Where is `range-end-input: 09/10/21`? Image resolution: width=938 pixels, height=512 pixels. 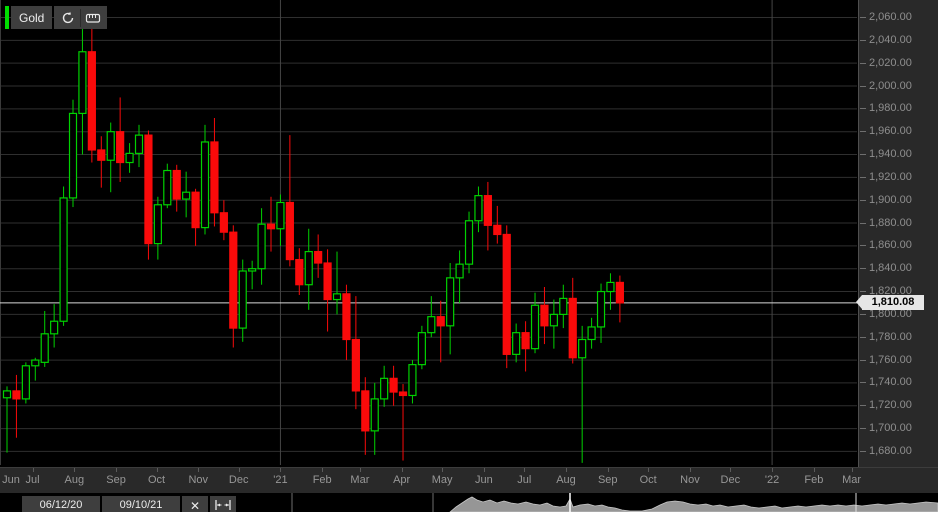
range-end-input: 09/10/21 is located at coordinates (141, 504).